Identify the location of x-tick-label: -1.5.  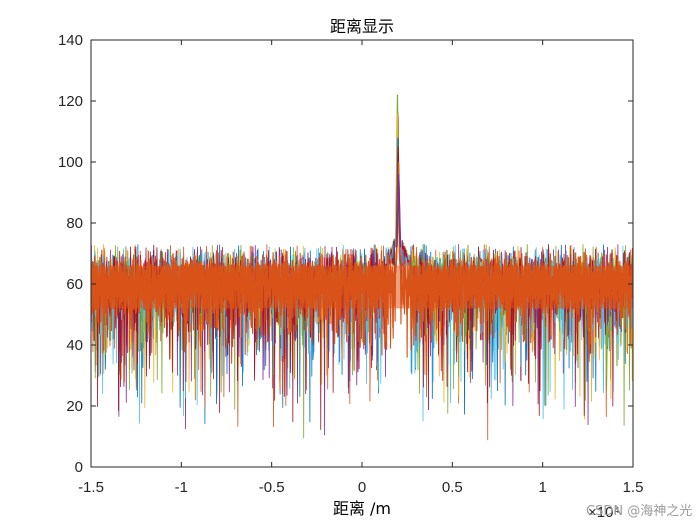
(91, 487).